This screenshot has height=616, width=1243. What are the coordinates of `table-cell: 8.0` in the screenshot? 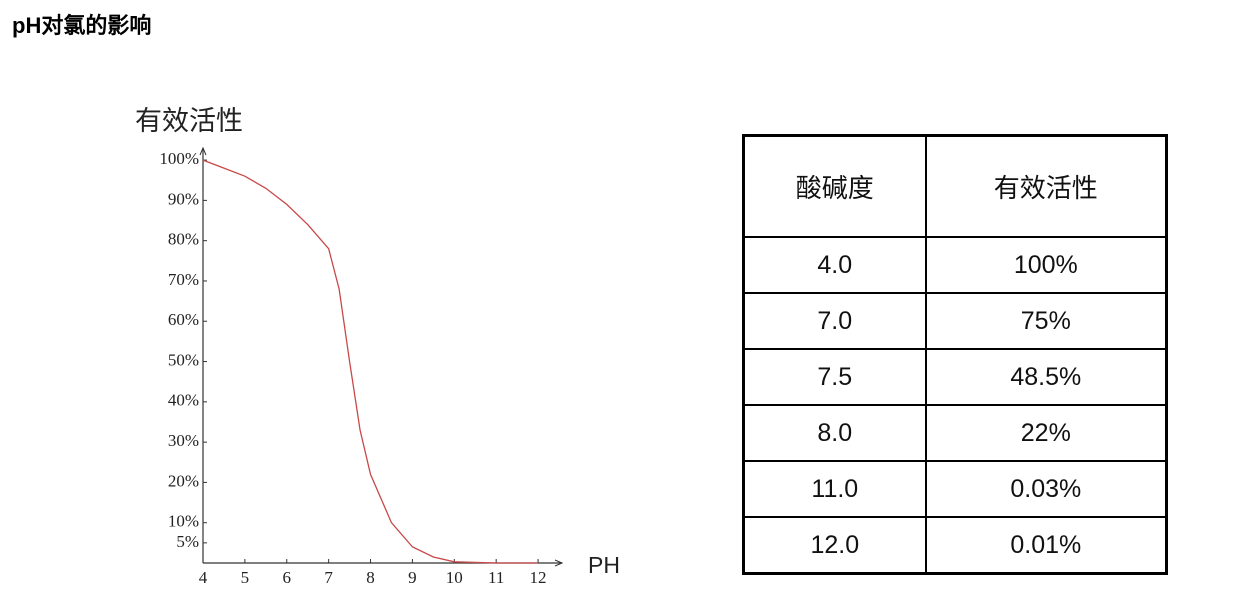 It's located at (834, 433).